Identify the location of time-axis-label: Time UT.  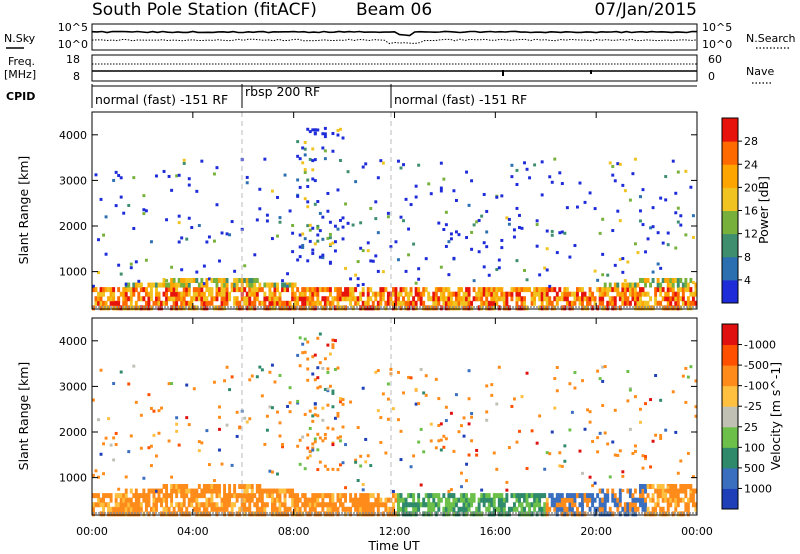
(393, 545).